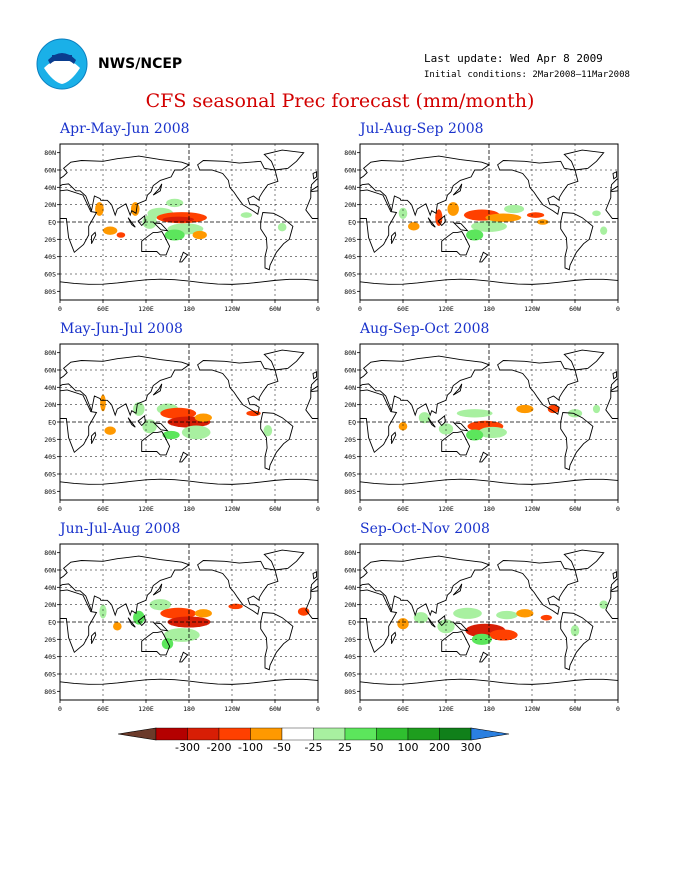 The image size is (680, 880). I want to click on legend-tick-label: 50, so click(377, 747).